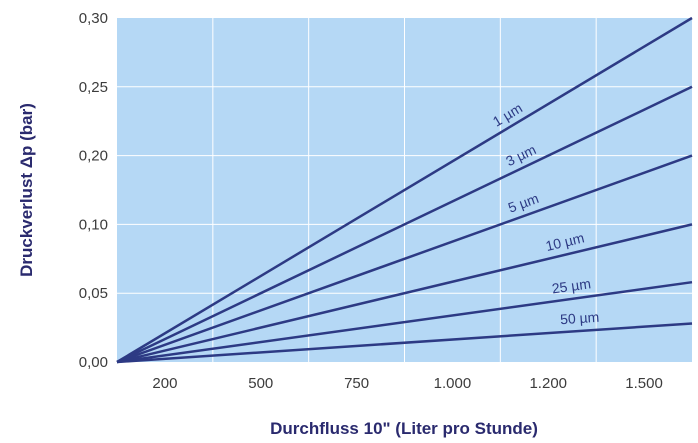 The image size is (698, 443). I want to click on series-line, so click(404, 343).